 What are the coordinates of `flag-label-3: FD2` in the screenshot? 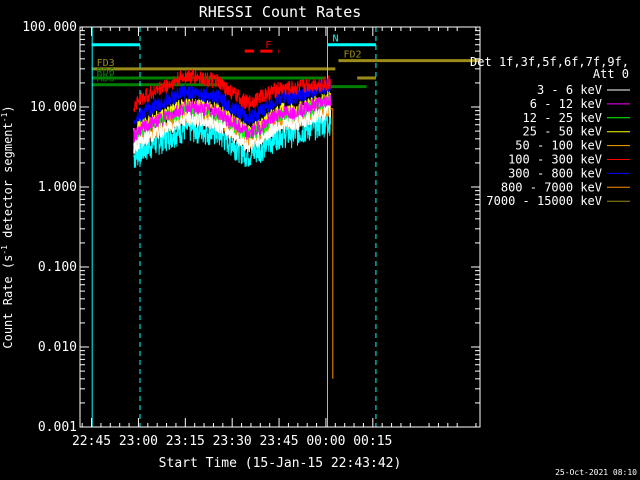 It's located at (352, 55).